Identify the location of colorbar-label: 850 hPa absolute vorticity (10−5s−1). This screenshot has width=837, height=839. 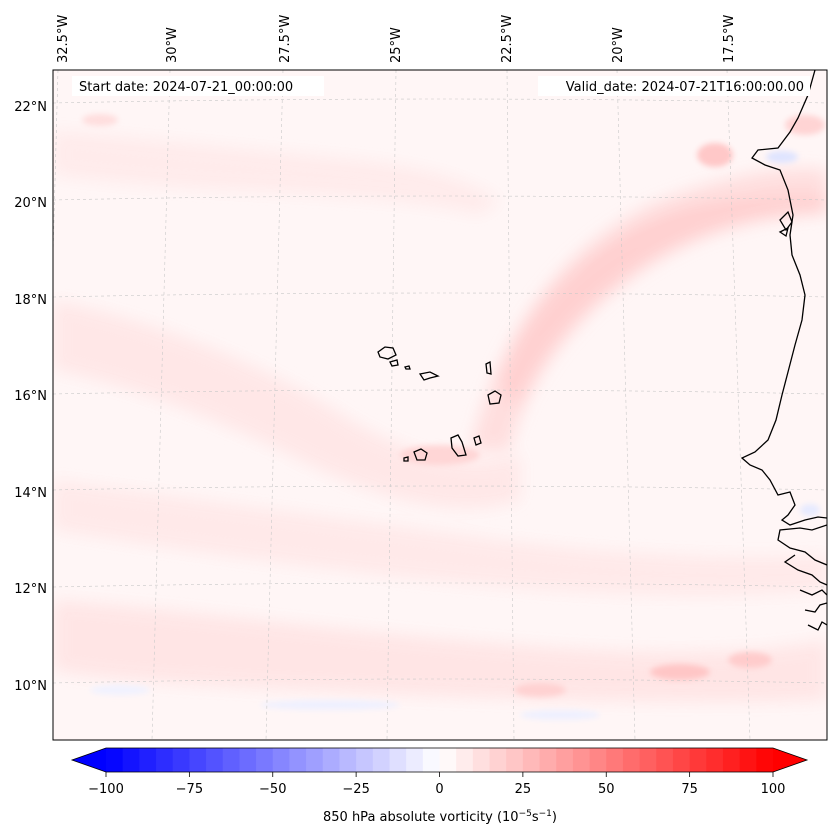
(440, 817).